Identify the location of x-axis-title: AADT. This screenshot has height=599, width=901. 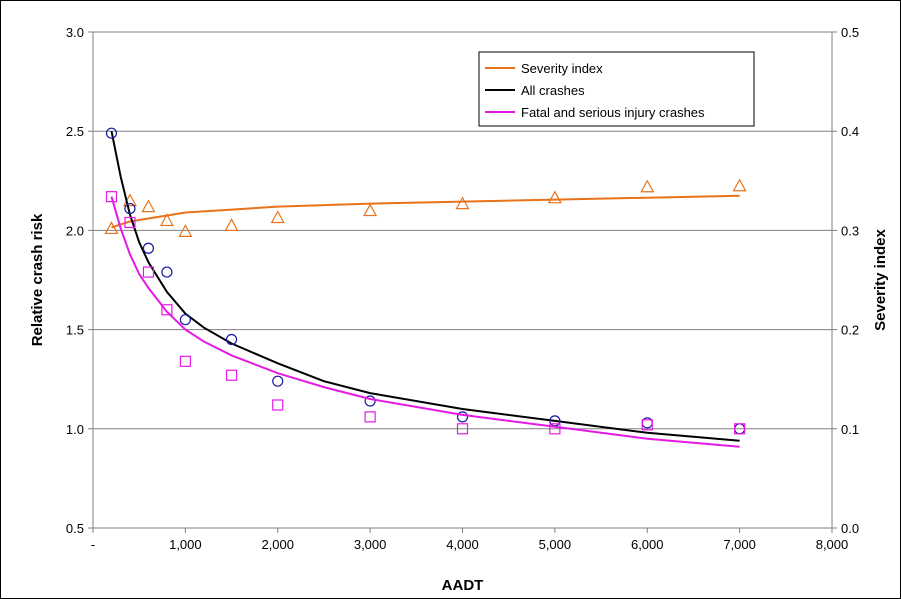
(463, 585).